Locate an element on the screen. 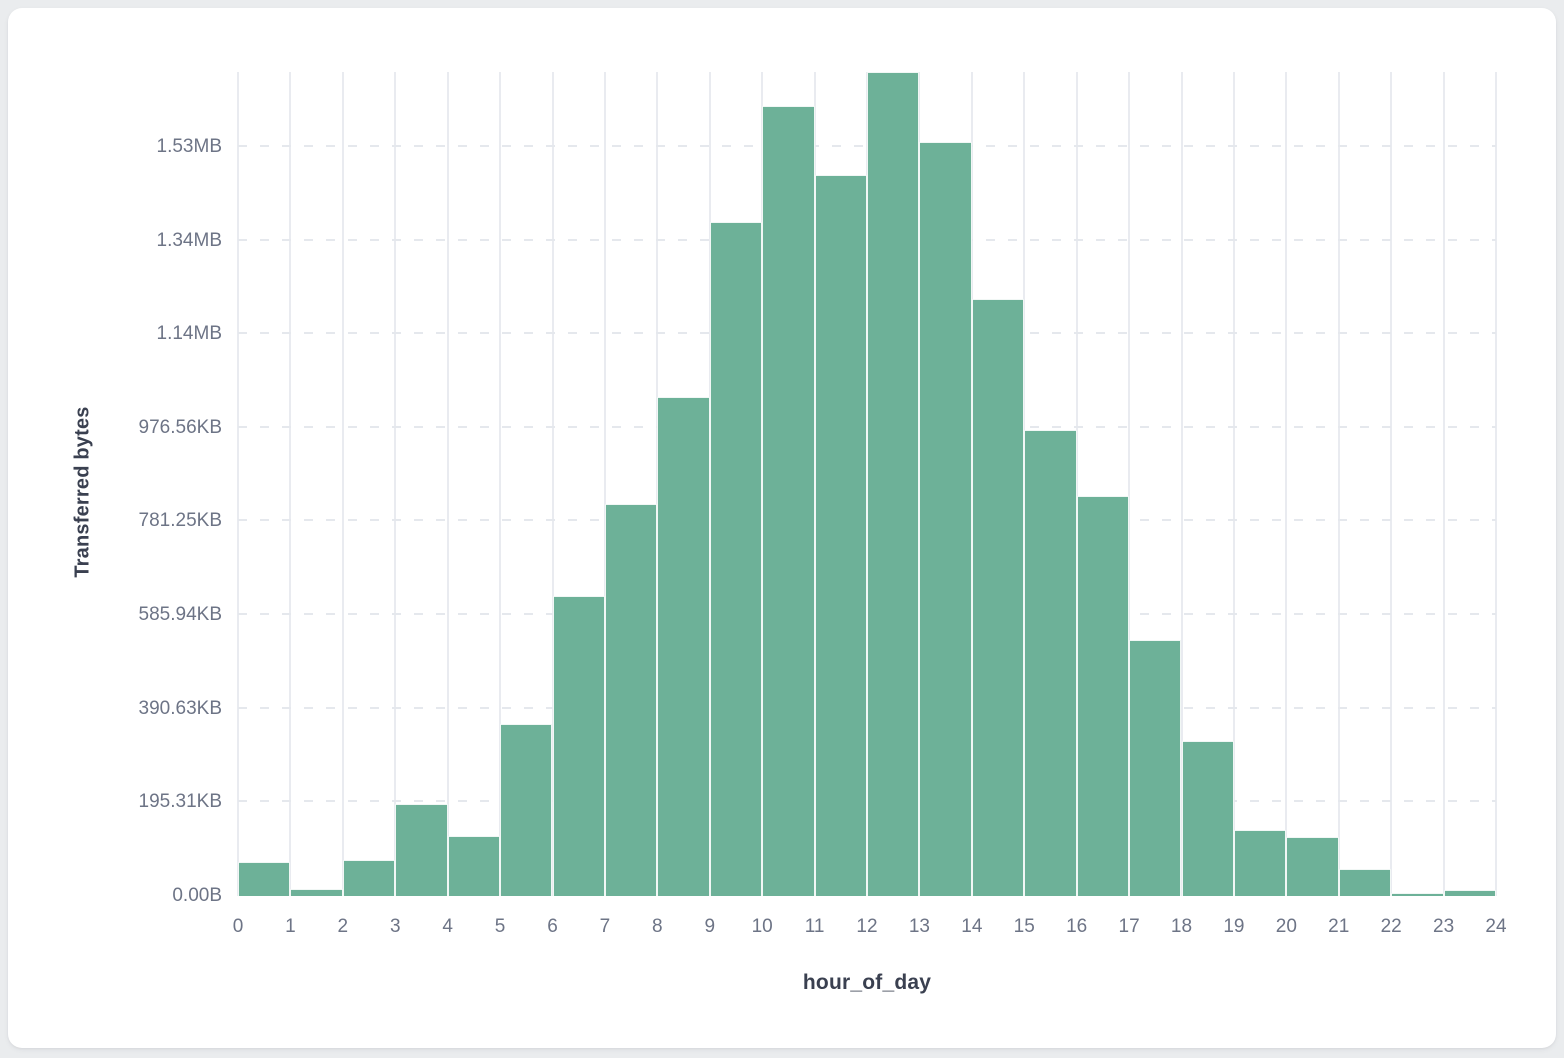  x-tick-label: 0 is located at coordinates (238, 926).